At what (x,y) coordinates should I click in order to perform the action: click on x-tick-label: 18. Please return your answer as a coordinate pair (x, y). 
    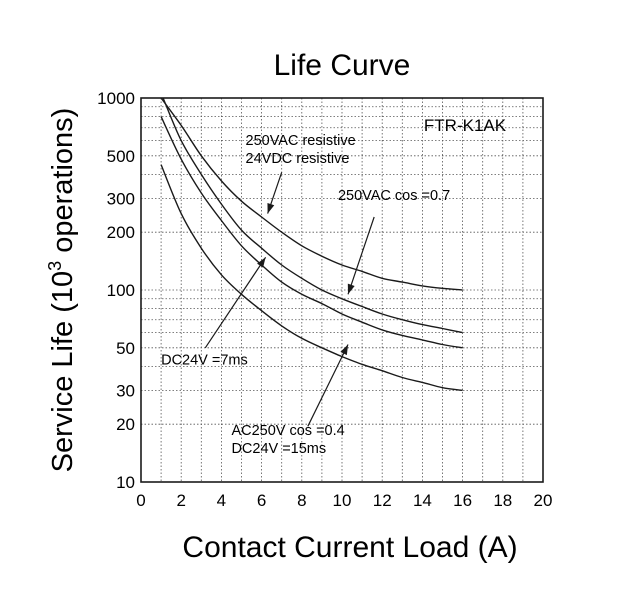
    Looking at the image, I should click on (502, 500).